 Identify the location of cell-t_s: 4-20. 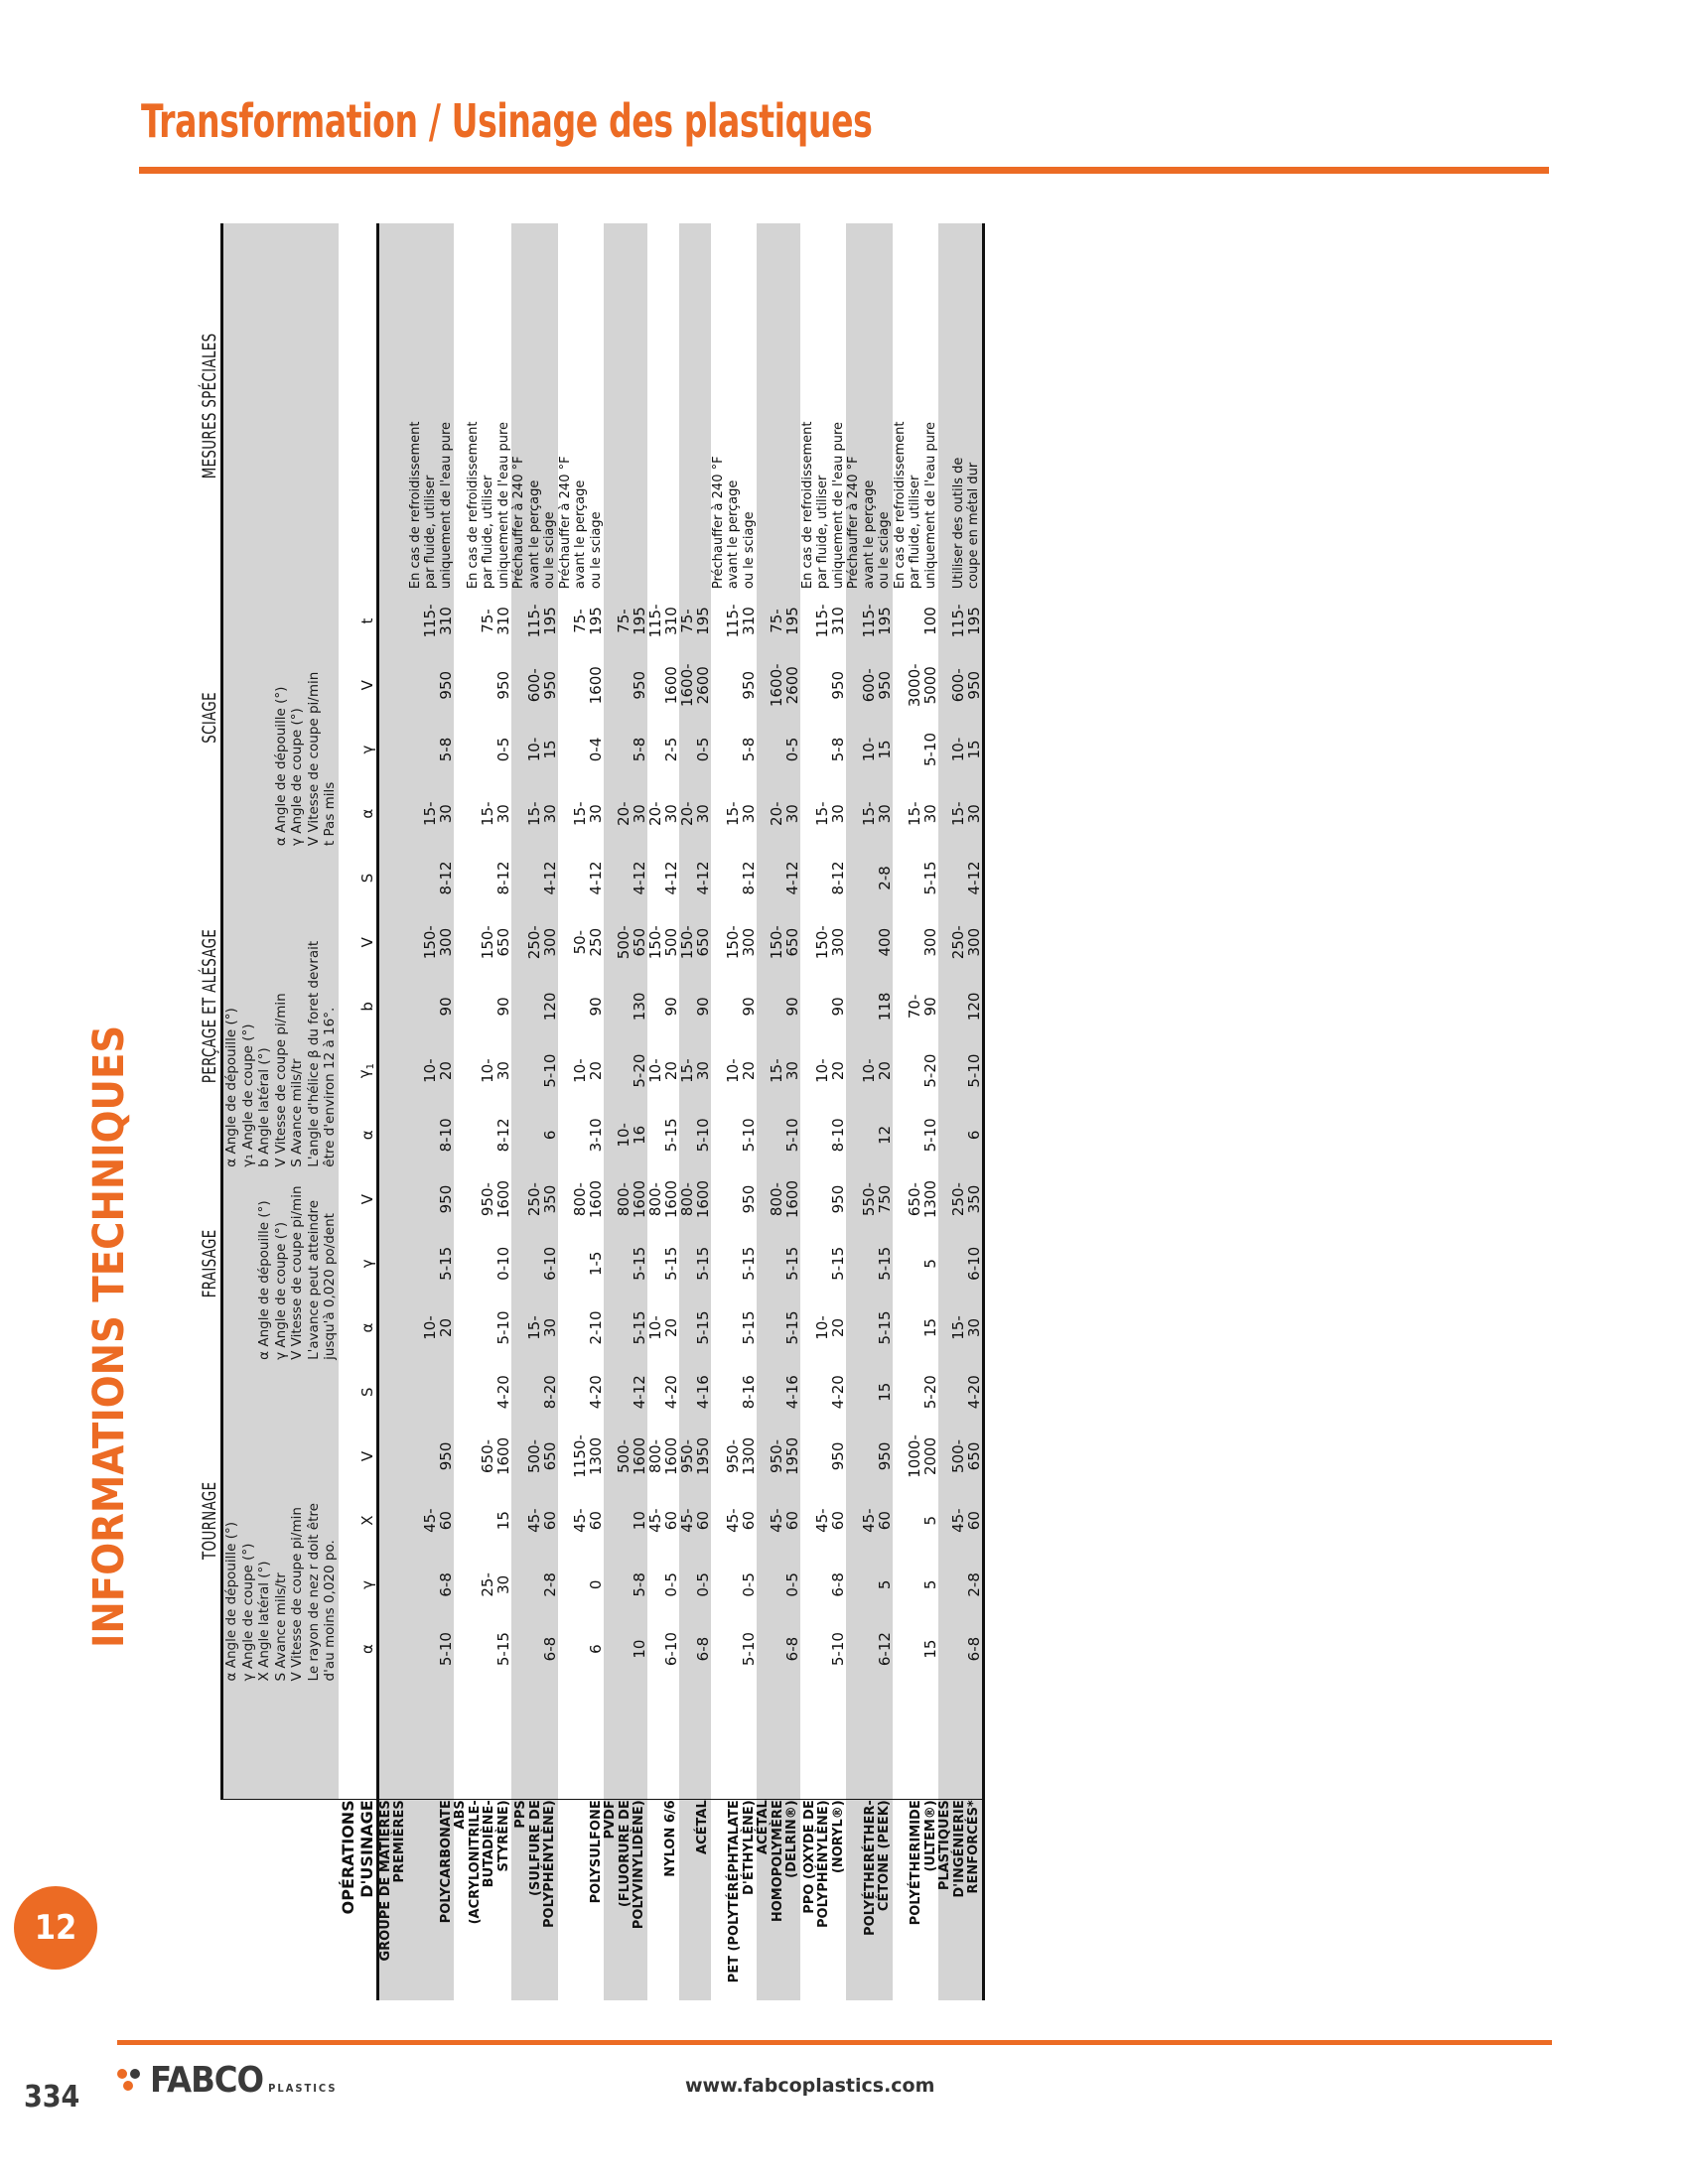
(503, 1392).